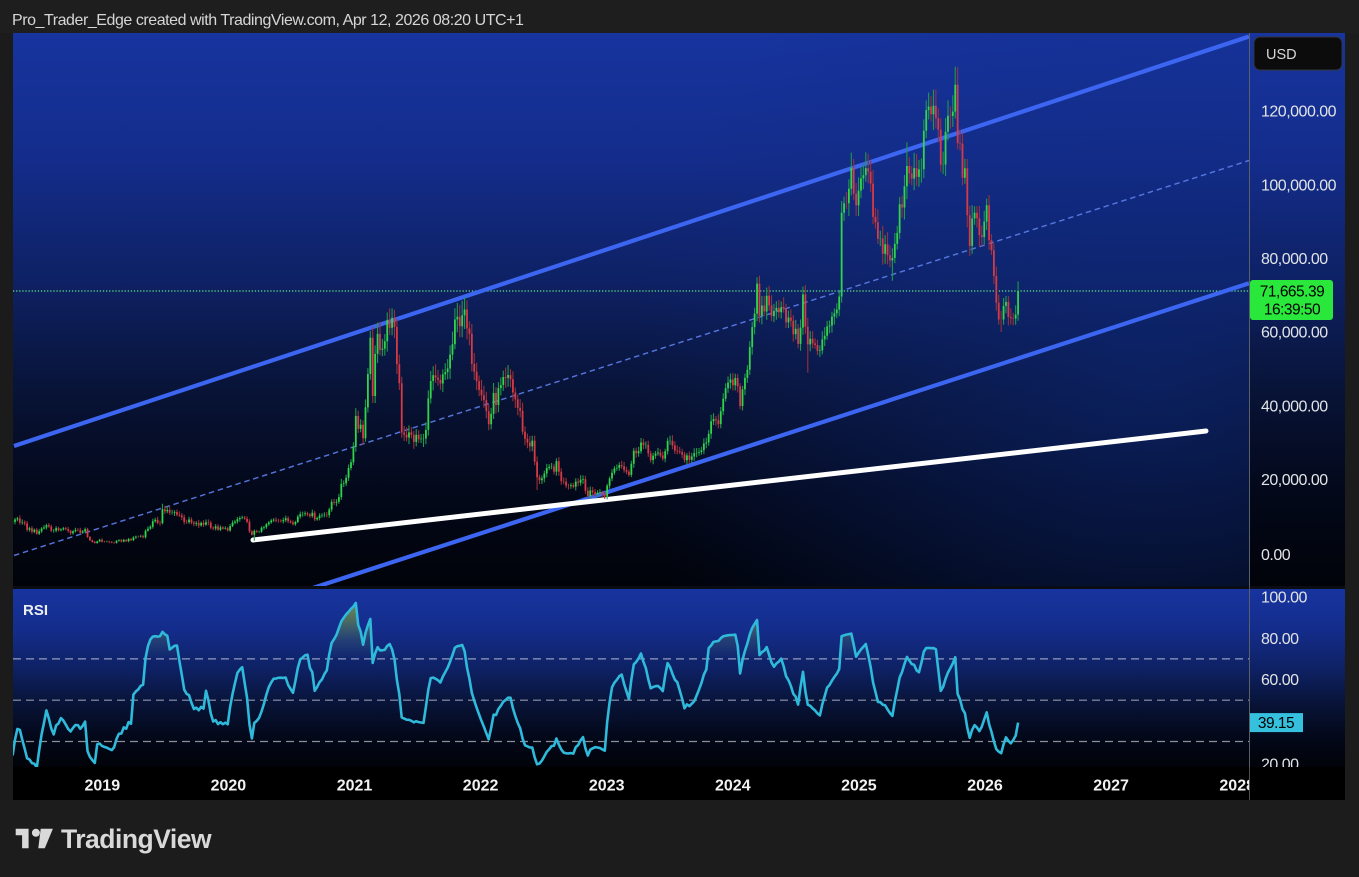  What do you see at coordinates (103, 786) in the screenshot?
I see `svg-text: 2019` at bounding box center [103, 786].